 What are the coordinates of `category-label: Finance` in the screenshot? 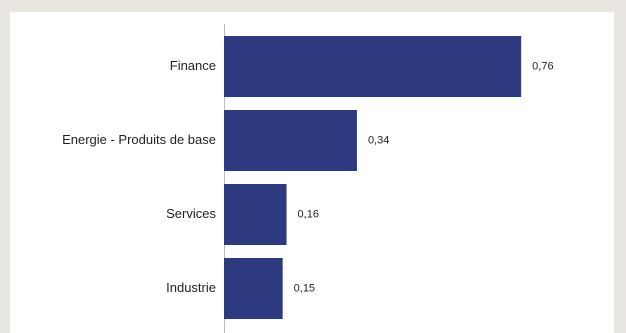 It's located at (193, 65).